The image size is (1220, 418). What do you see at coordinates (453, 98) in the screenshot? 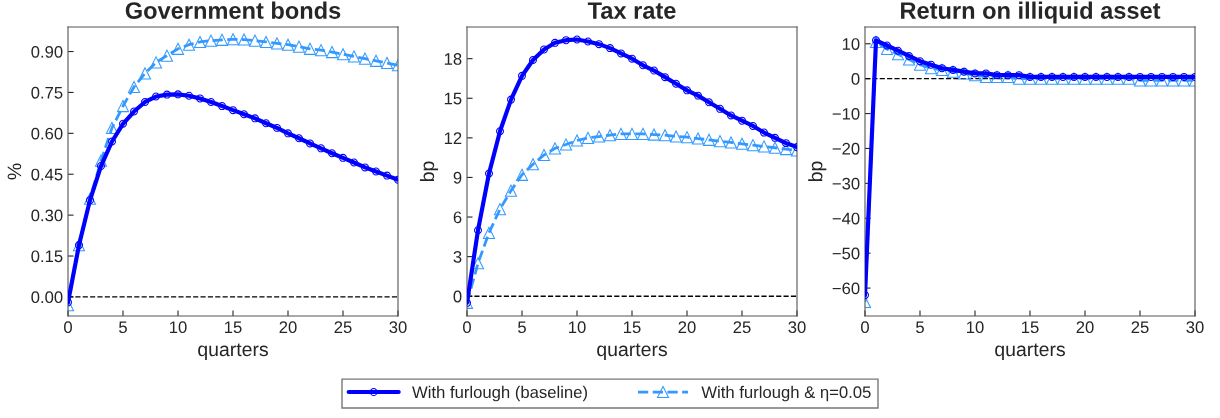
I see `y-tick-label: 15` at bounding box center [453, 98].